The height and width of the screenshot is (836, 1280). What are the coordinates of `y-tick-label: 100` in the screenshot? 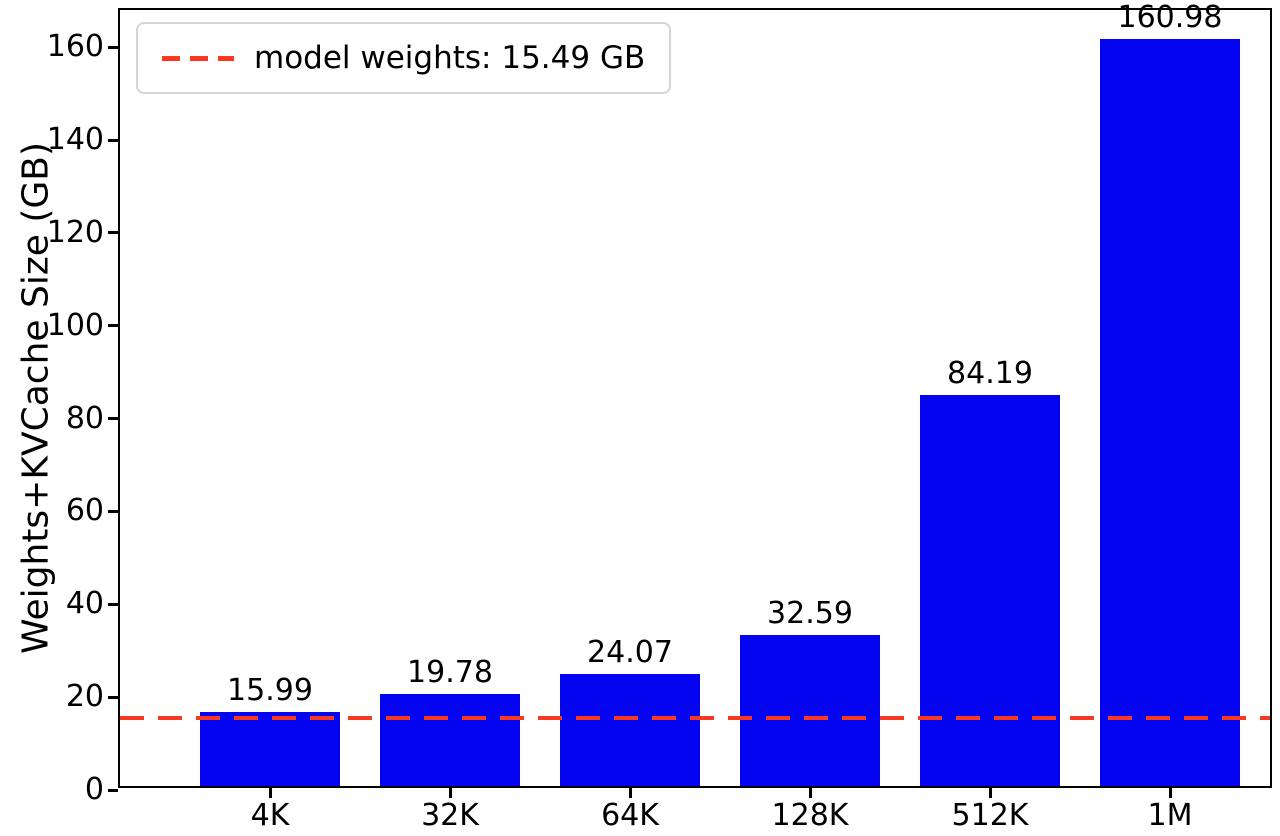 It's located at (75, 325).